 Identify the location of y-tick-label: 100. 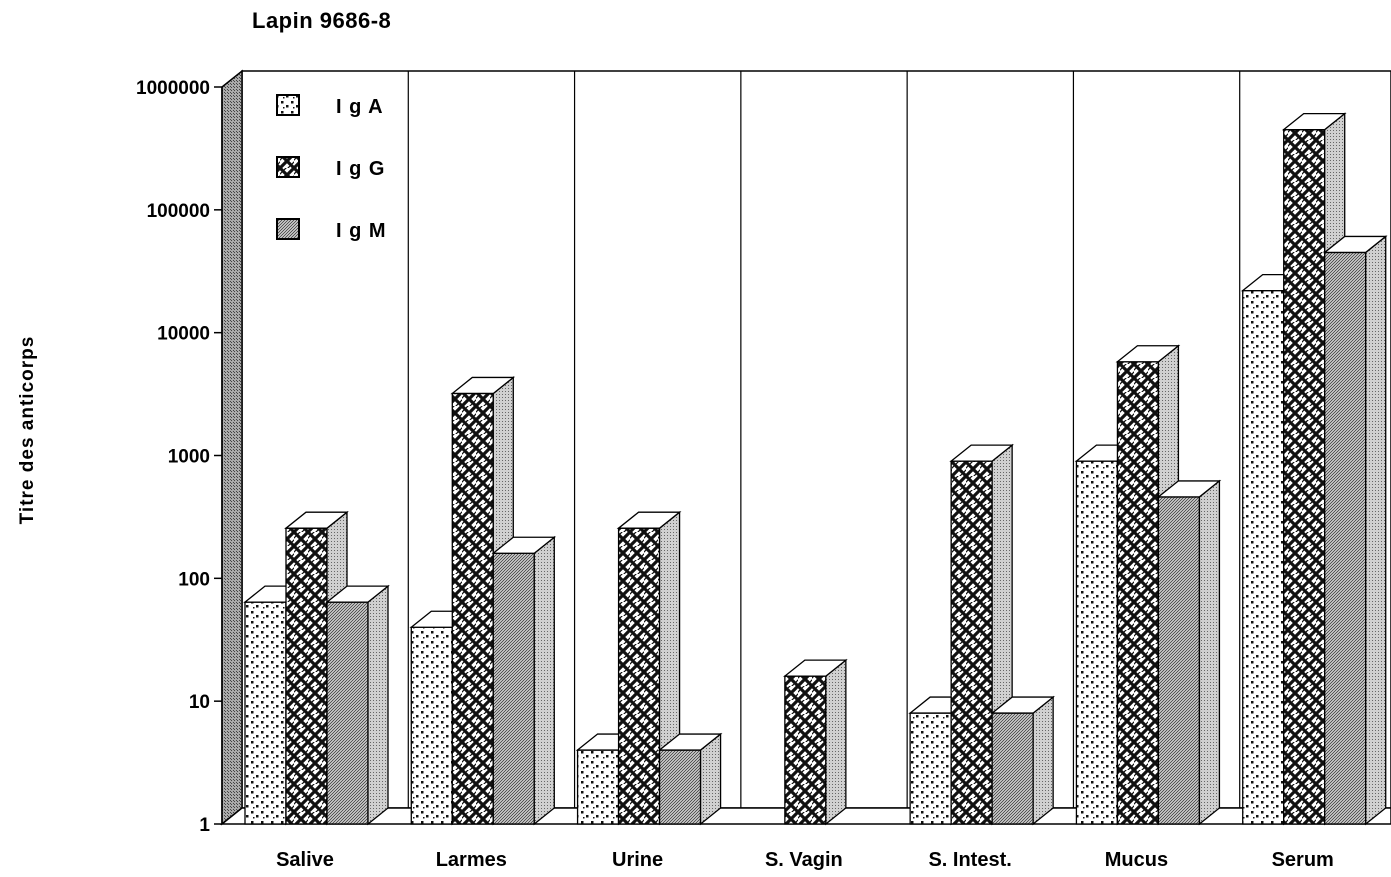
(194, 579).